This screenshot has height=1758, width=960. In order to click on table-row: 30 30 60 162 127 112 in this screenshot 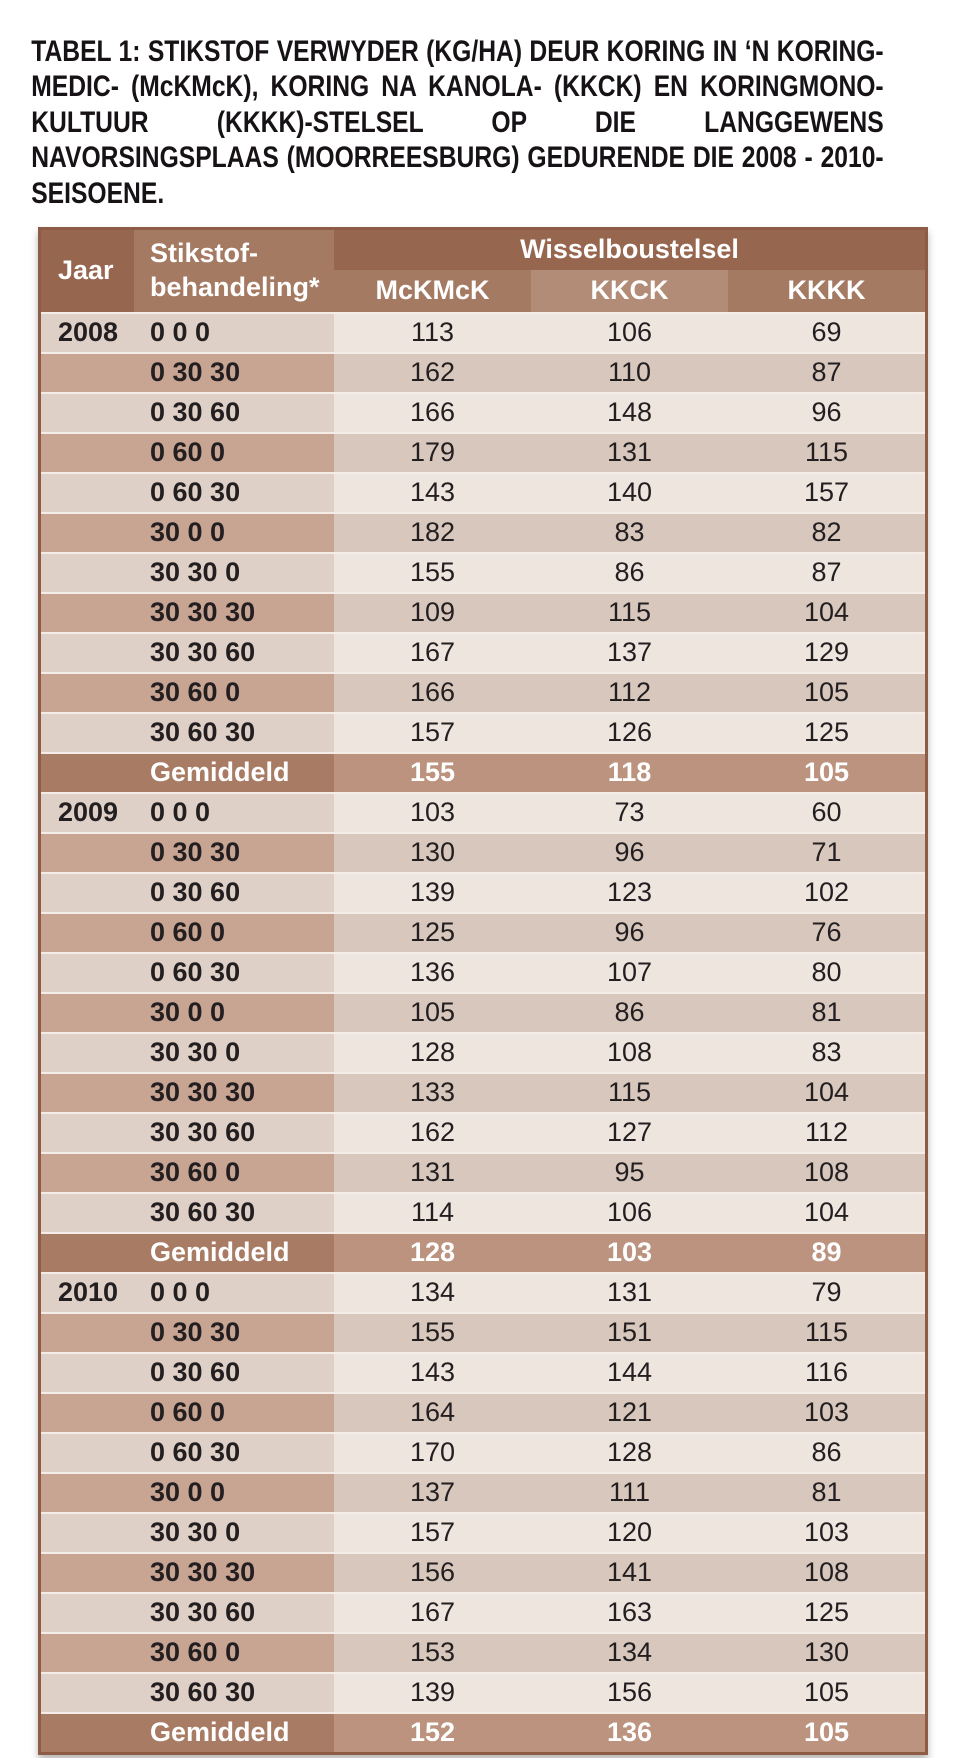, I will do `click(483, 1131)`.